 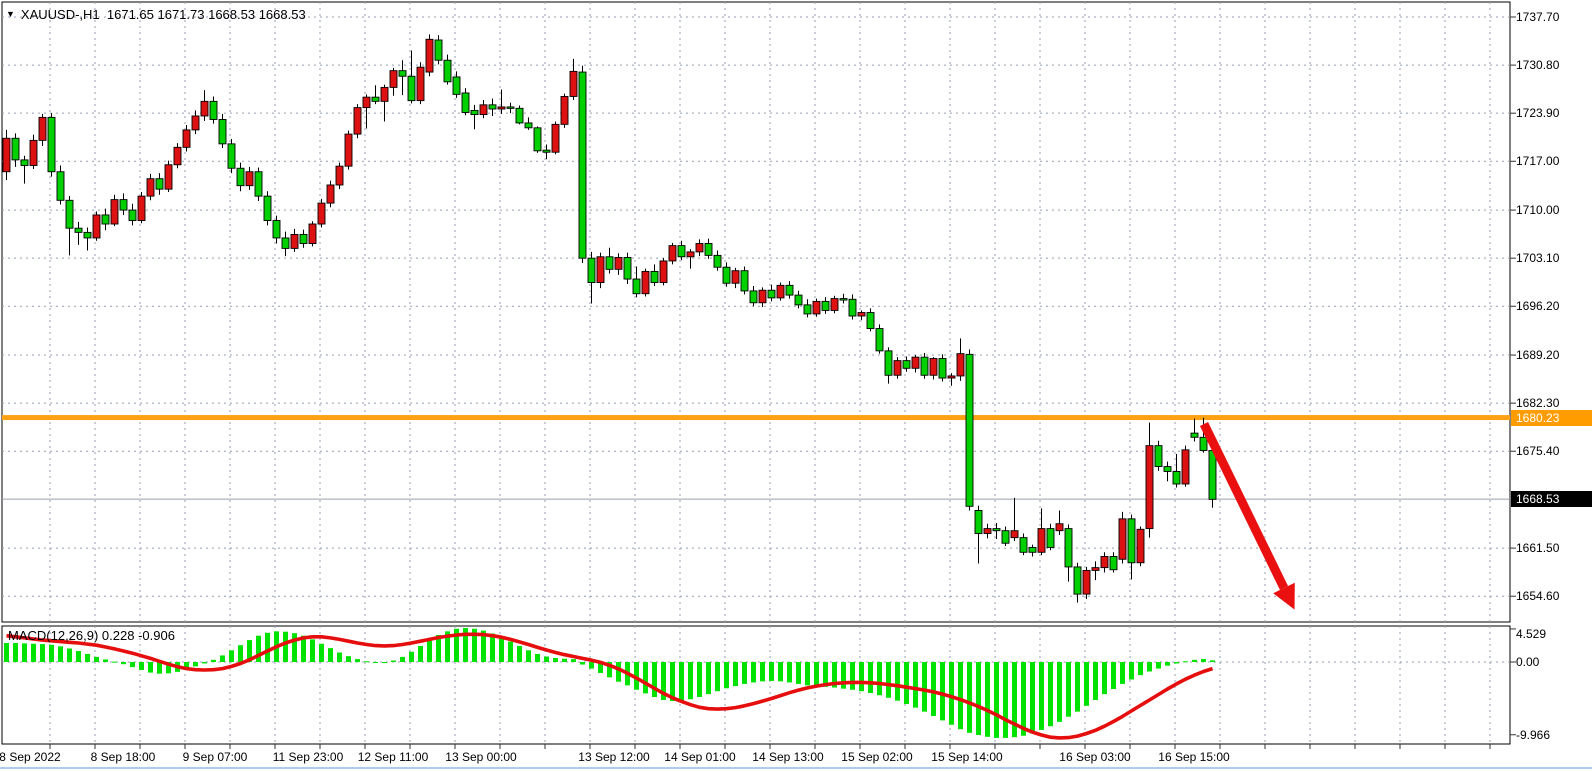 What do you see at coordinates (10, 14) in the screenshot?
I see `chevron-down-icon: ▼` at bounding box center [10, 14].